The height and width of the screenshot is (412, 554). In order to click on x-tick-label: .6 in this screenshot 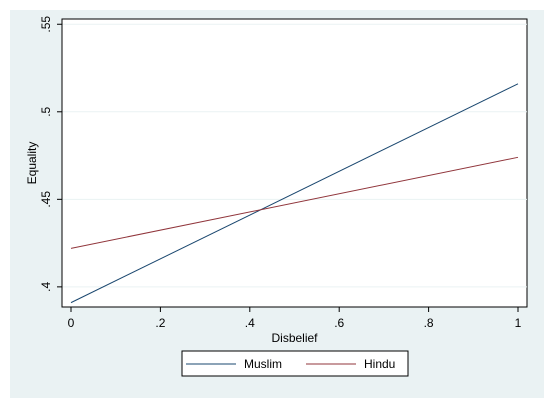, I will do `click(339, 323)`.